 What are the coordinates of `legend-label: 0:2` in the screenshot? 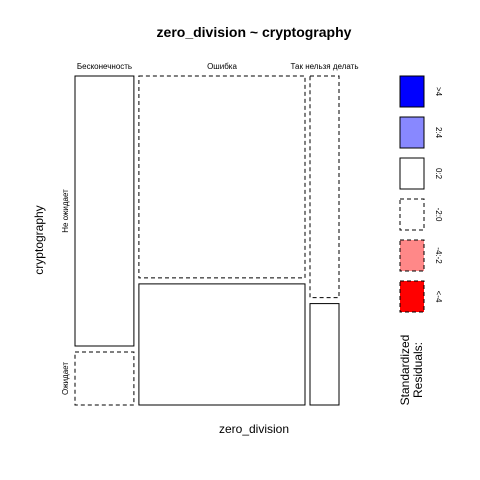 It's located at (438, 174).